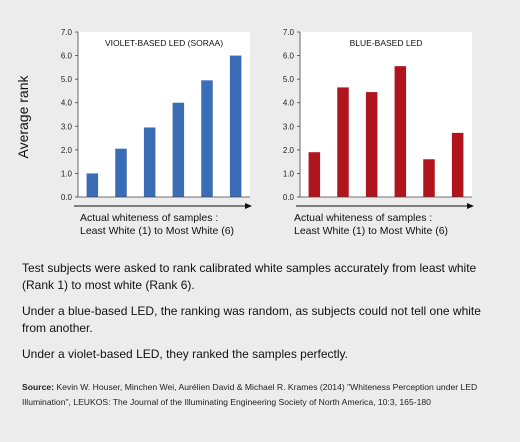 The width and height of the screenshot is (520, 442). What do you see at coordinates (164, 114) in the screenshot?
I see `violet-plot-area` at bounding box center [164, 114].